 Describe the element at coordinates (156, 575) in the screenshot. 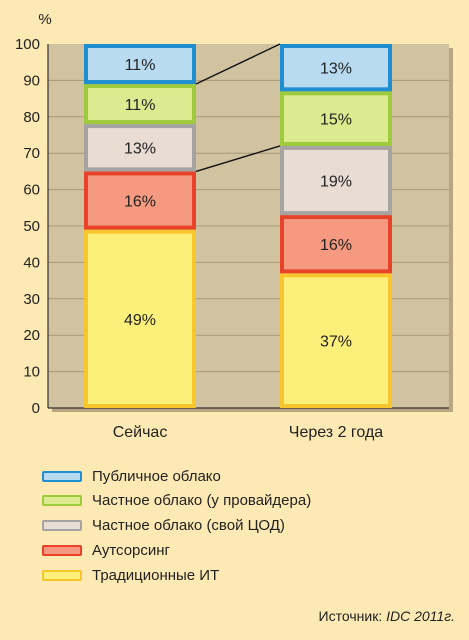

I see `legend-label: Традиционные ИТ` at that location.